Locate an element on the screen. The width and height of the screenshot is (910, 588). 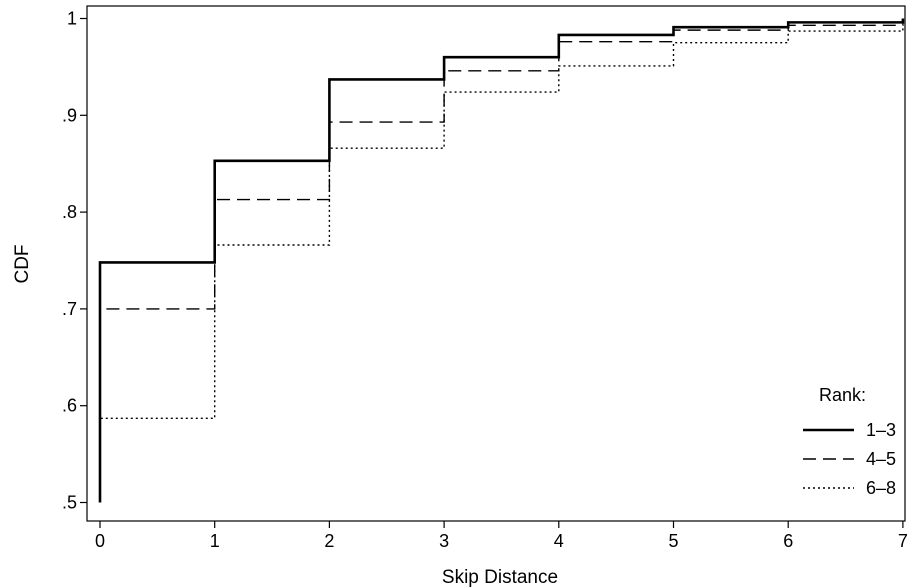
y-tick-label: .6 is located at coordinates (69, 406).